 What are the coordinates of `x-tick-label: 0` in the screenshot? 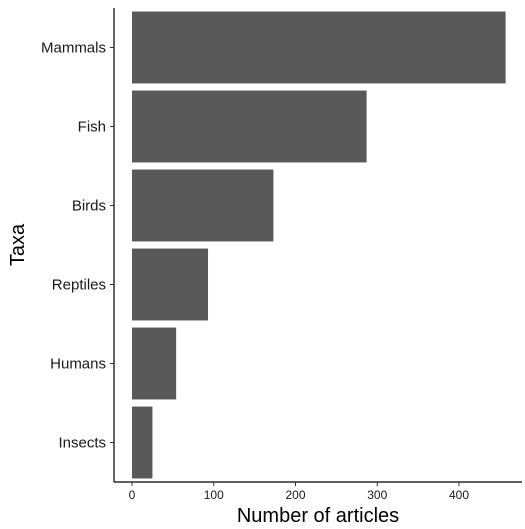 It's located at (132, 495).